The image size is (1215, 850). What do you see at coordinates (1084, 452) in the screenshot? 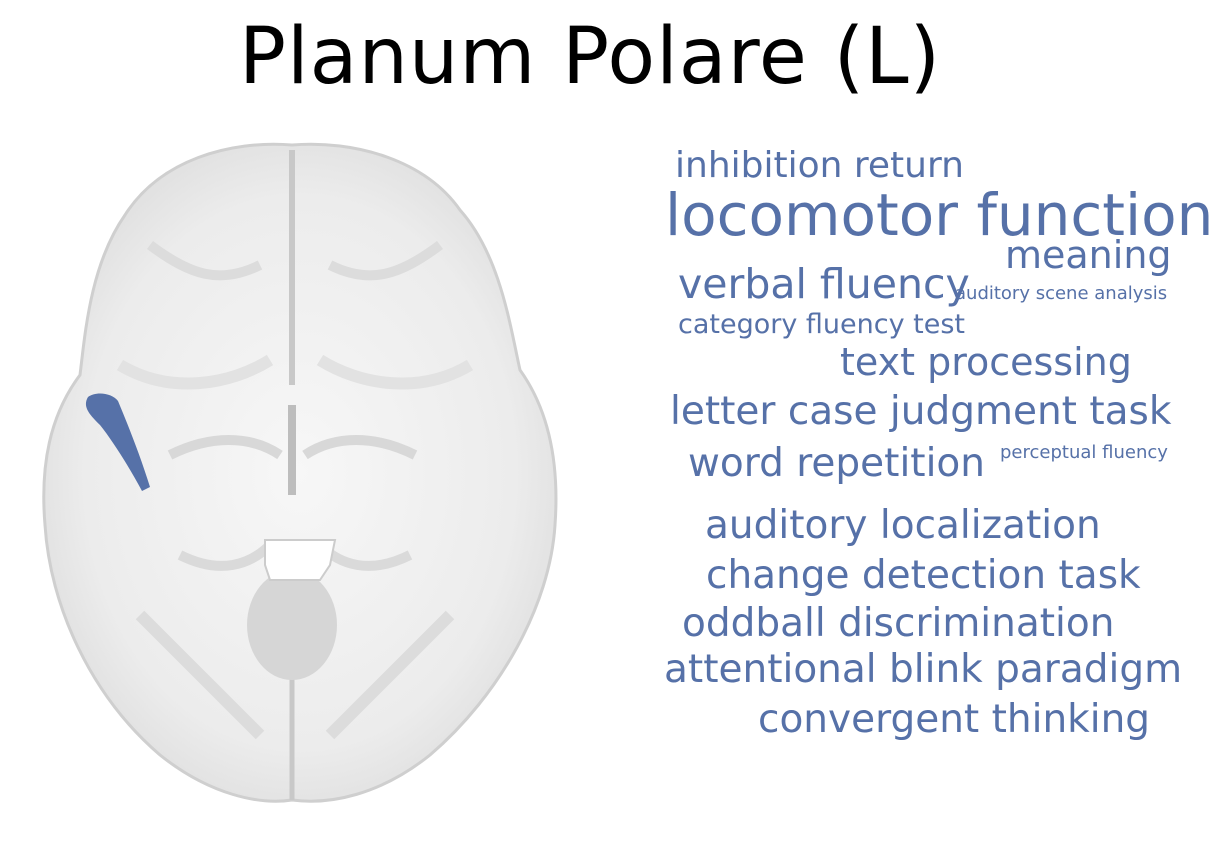
I see `word-perceptual-fluency: perceptual fluency` at bounding box center [1084, 452].